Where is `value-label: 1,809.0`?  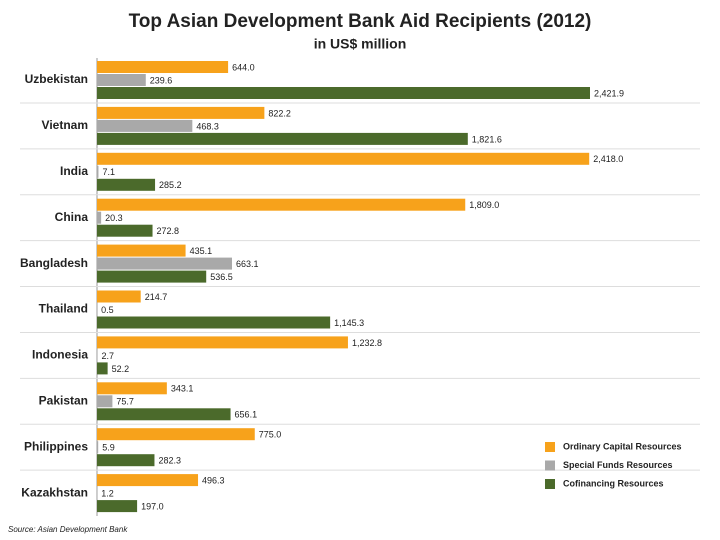 value-label: 1,809.0 is located at coordinates (484, 205).